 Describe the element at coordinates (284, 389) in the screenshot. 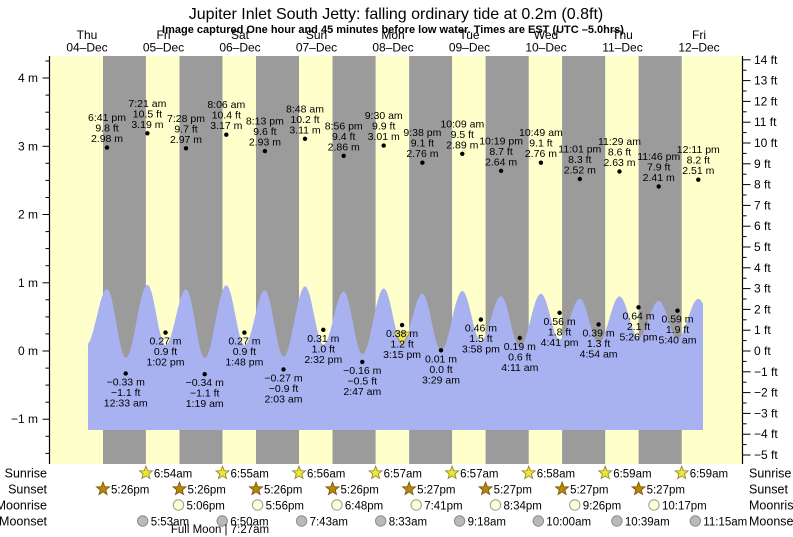

I see `tide-event-ft: −0.9 ft` at that location.